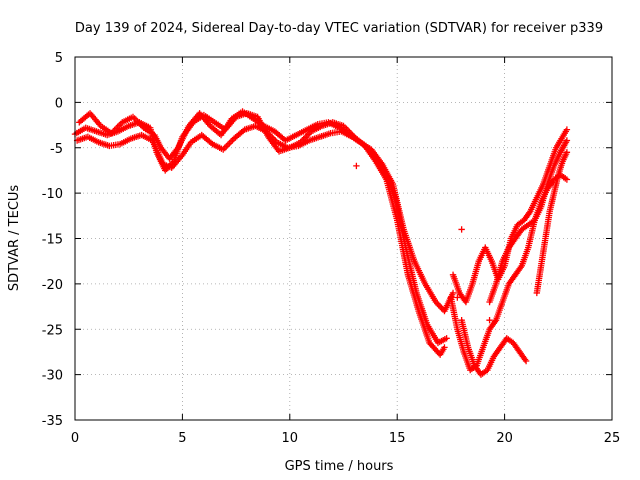  Describe the element at coordinates (504, 438) in the screenshot. I see `x-tick-label: 20` at that location.